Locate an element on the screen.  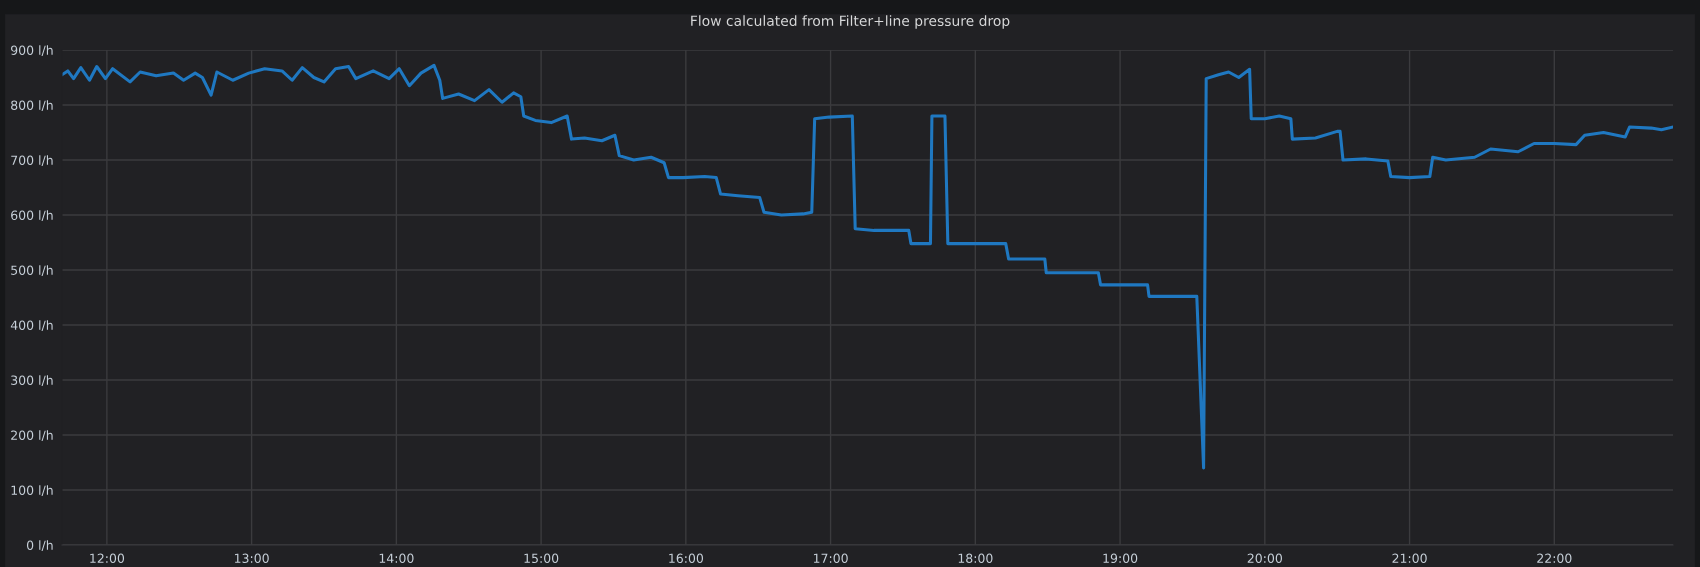
y-tick-label: 300 l/h is located at coordinates (32, 380).